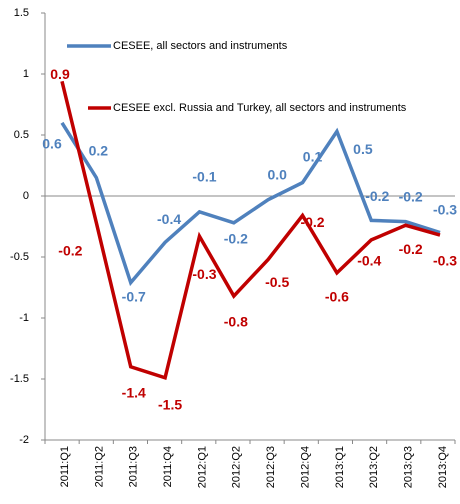 The width and height of the screenshot is (460, 504). Describe the element at coordinates (26, 196) in the screenshot. I see `y-tick-label: 0` at that location.